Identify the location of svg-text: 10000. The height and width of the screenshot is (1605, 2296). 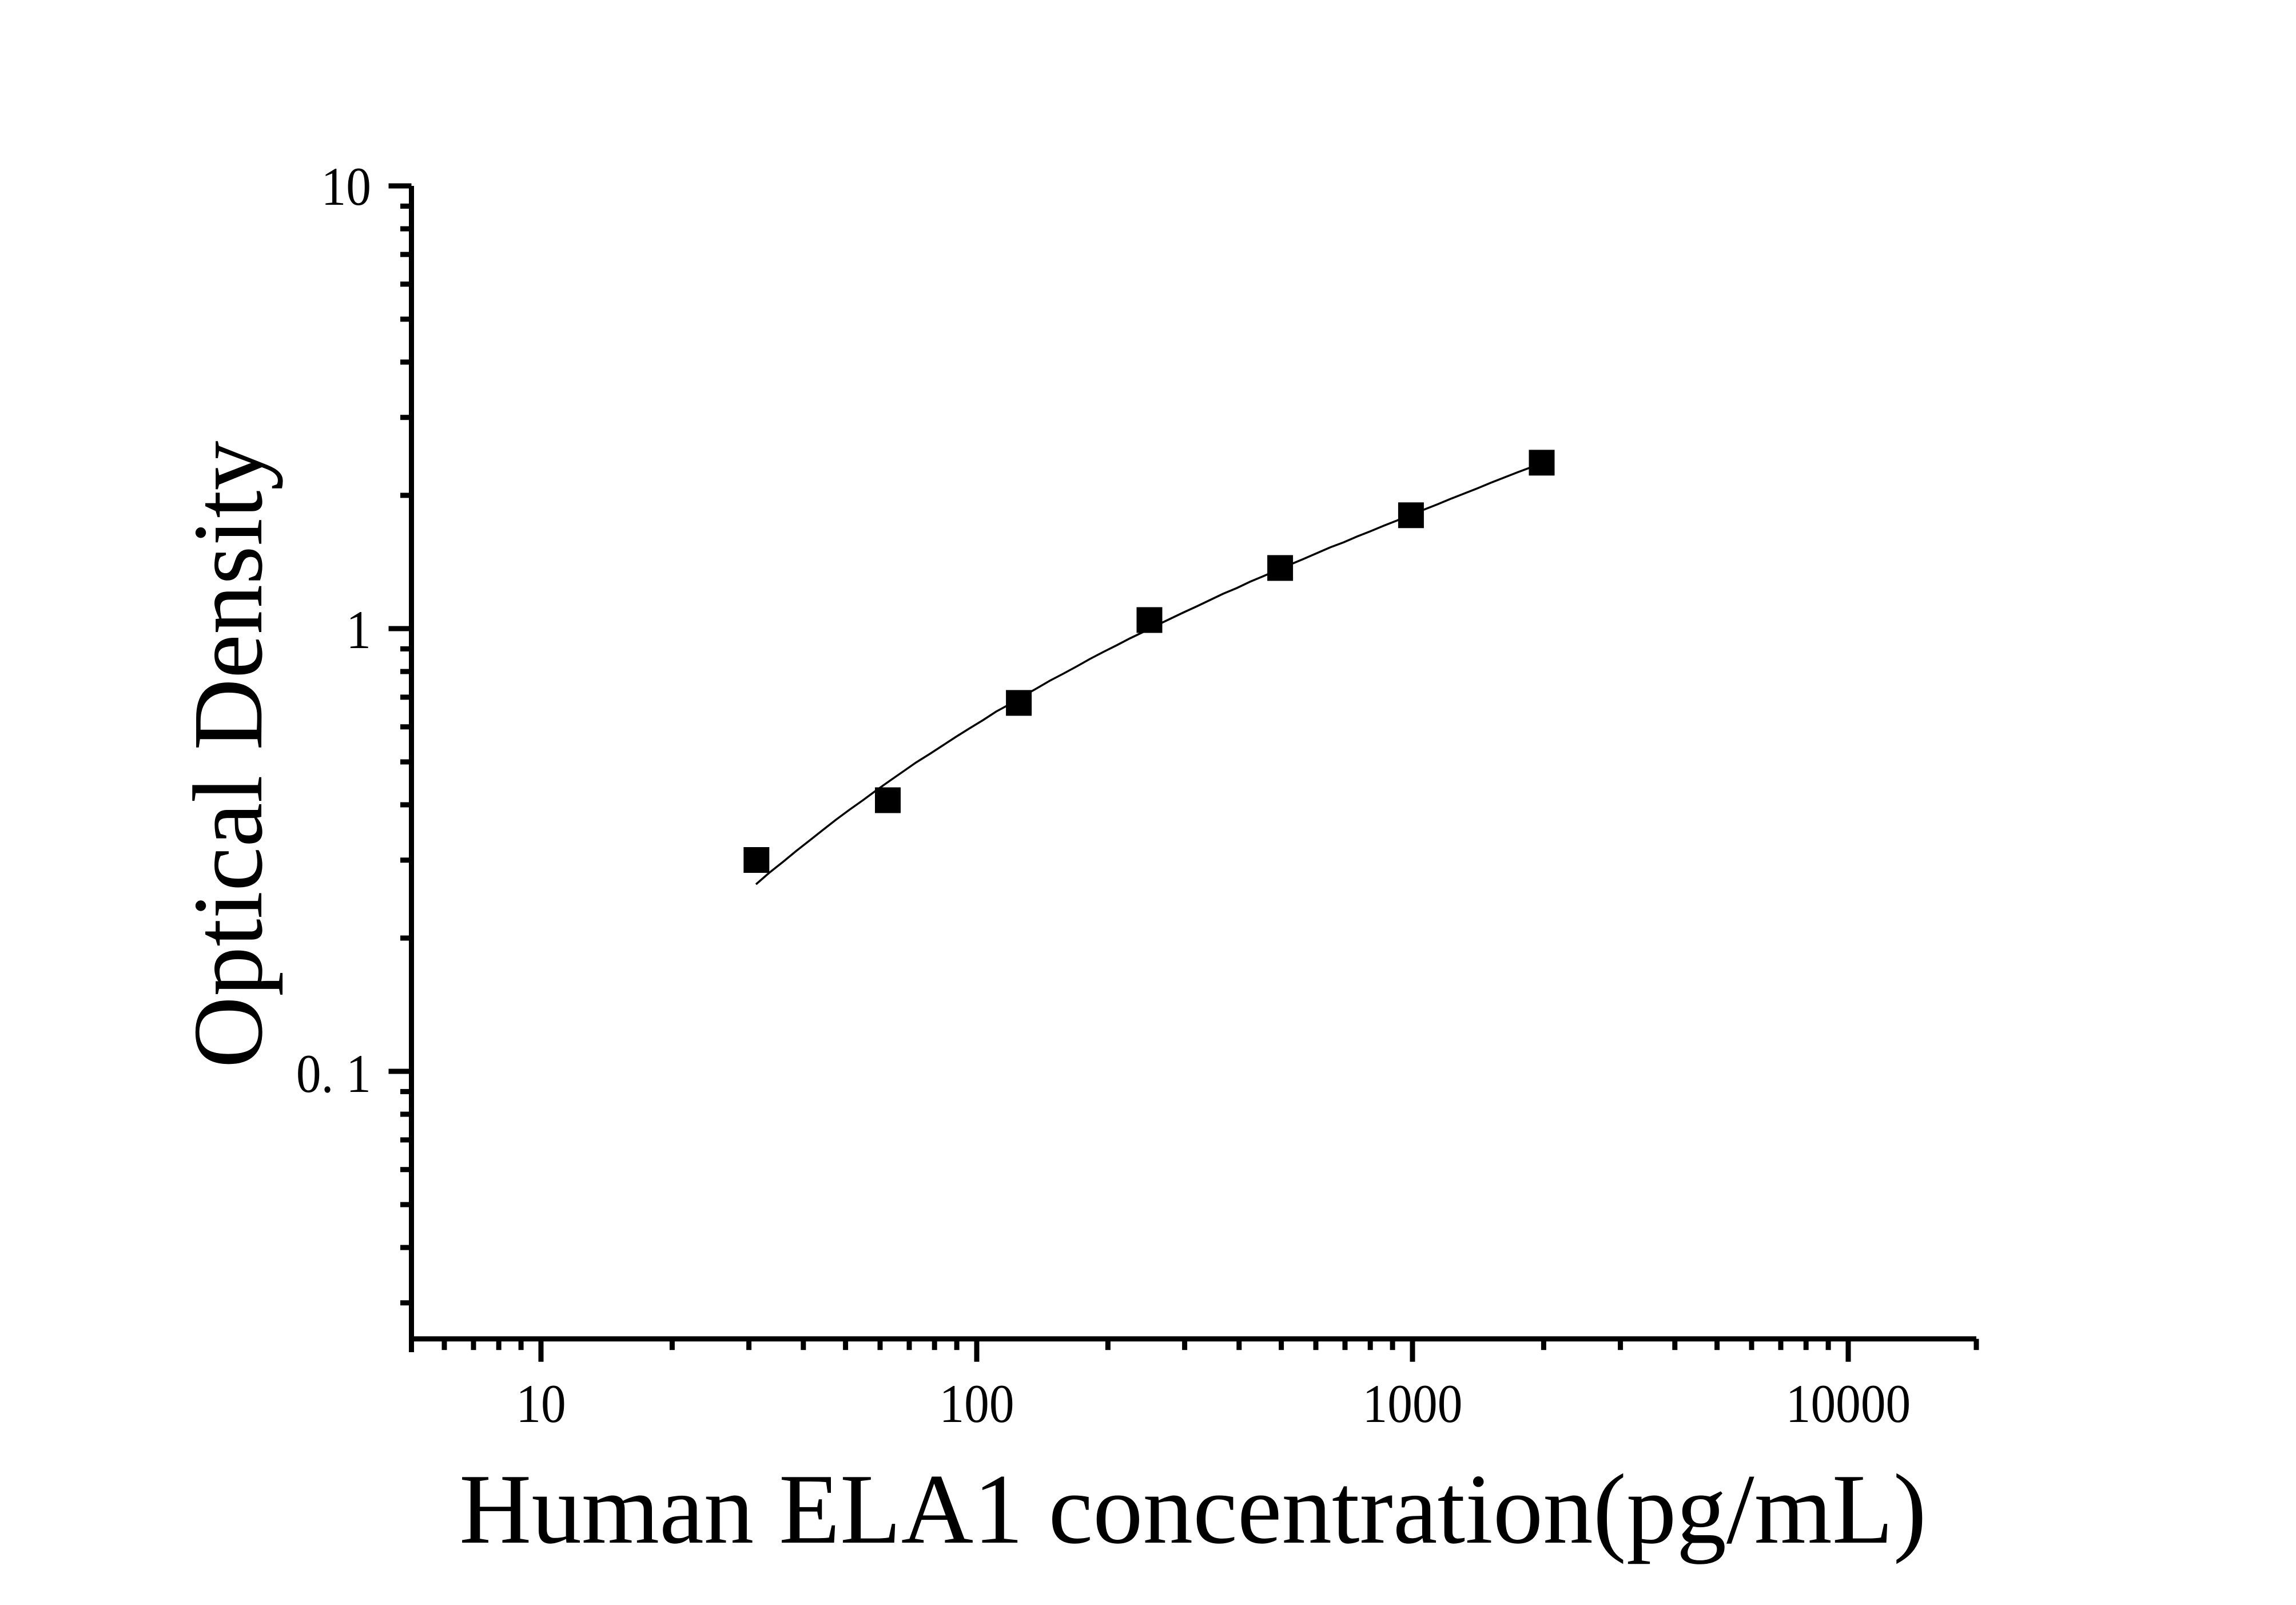
(1848, 1404).